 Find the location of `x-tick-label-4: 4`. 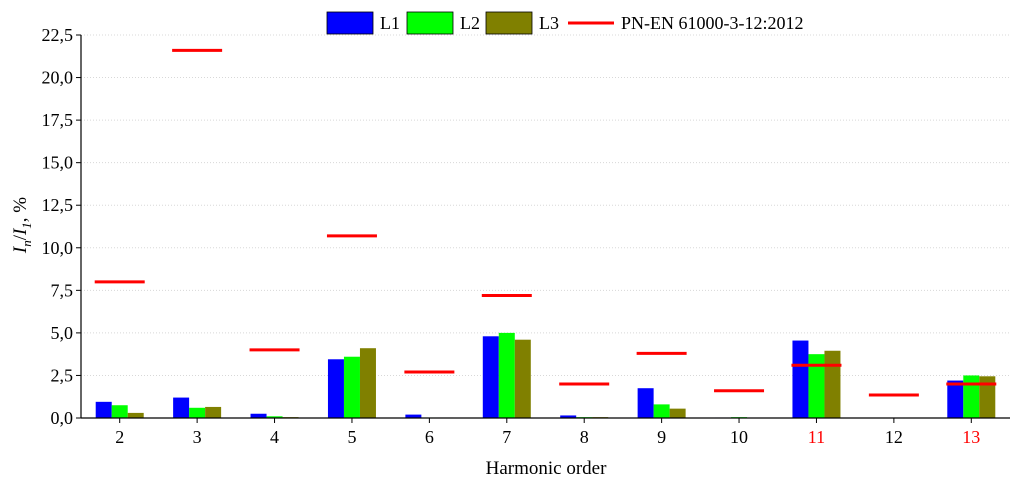

x-tick-label-4: 4 is located at coordinates (274, 437).